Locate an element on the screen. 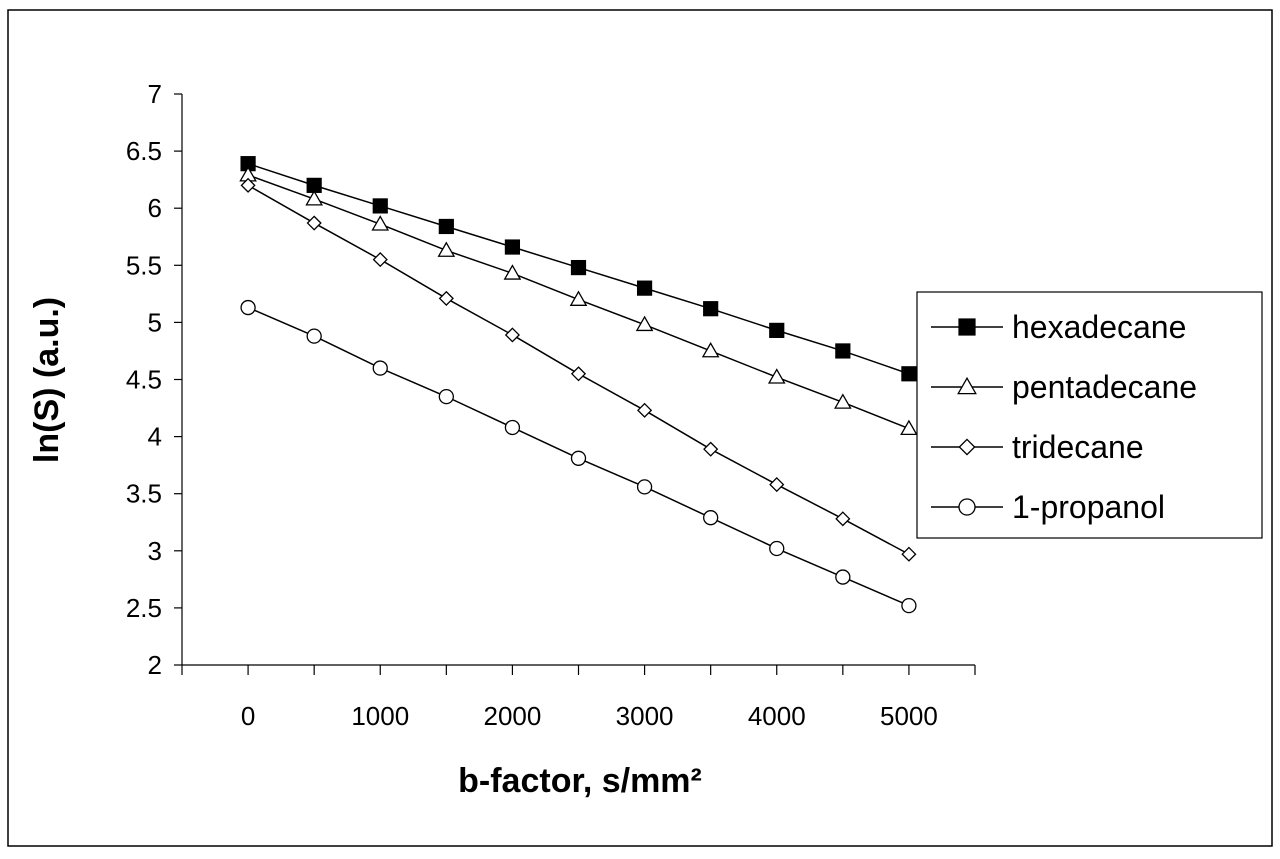 This screenshot has height=859, width=1280. y-tick-label: 4 is located at coordinates (155, 437).